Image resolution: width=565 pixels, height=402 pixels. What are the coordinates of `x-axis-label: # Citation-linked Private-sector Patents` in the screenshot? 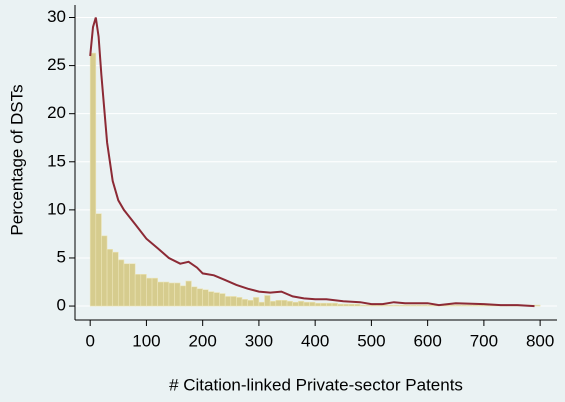 It's located at (316, 384).